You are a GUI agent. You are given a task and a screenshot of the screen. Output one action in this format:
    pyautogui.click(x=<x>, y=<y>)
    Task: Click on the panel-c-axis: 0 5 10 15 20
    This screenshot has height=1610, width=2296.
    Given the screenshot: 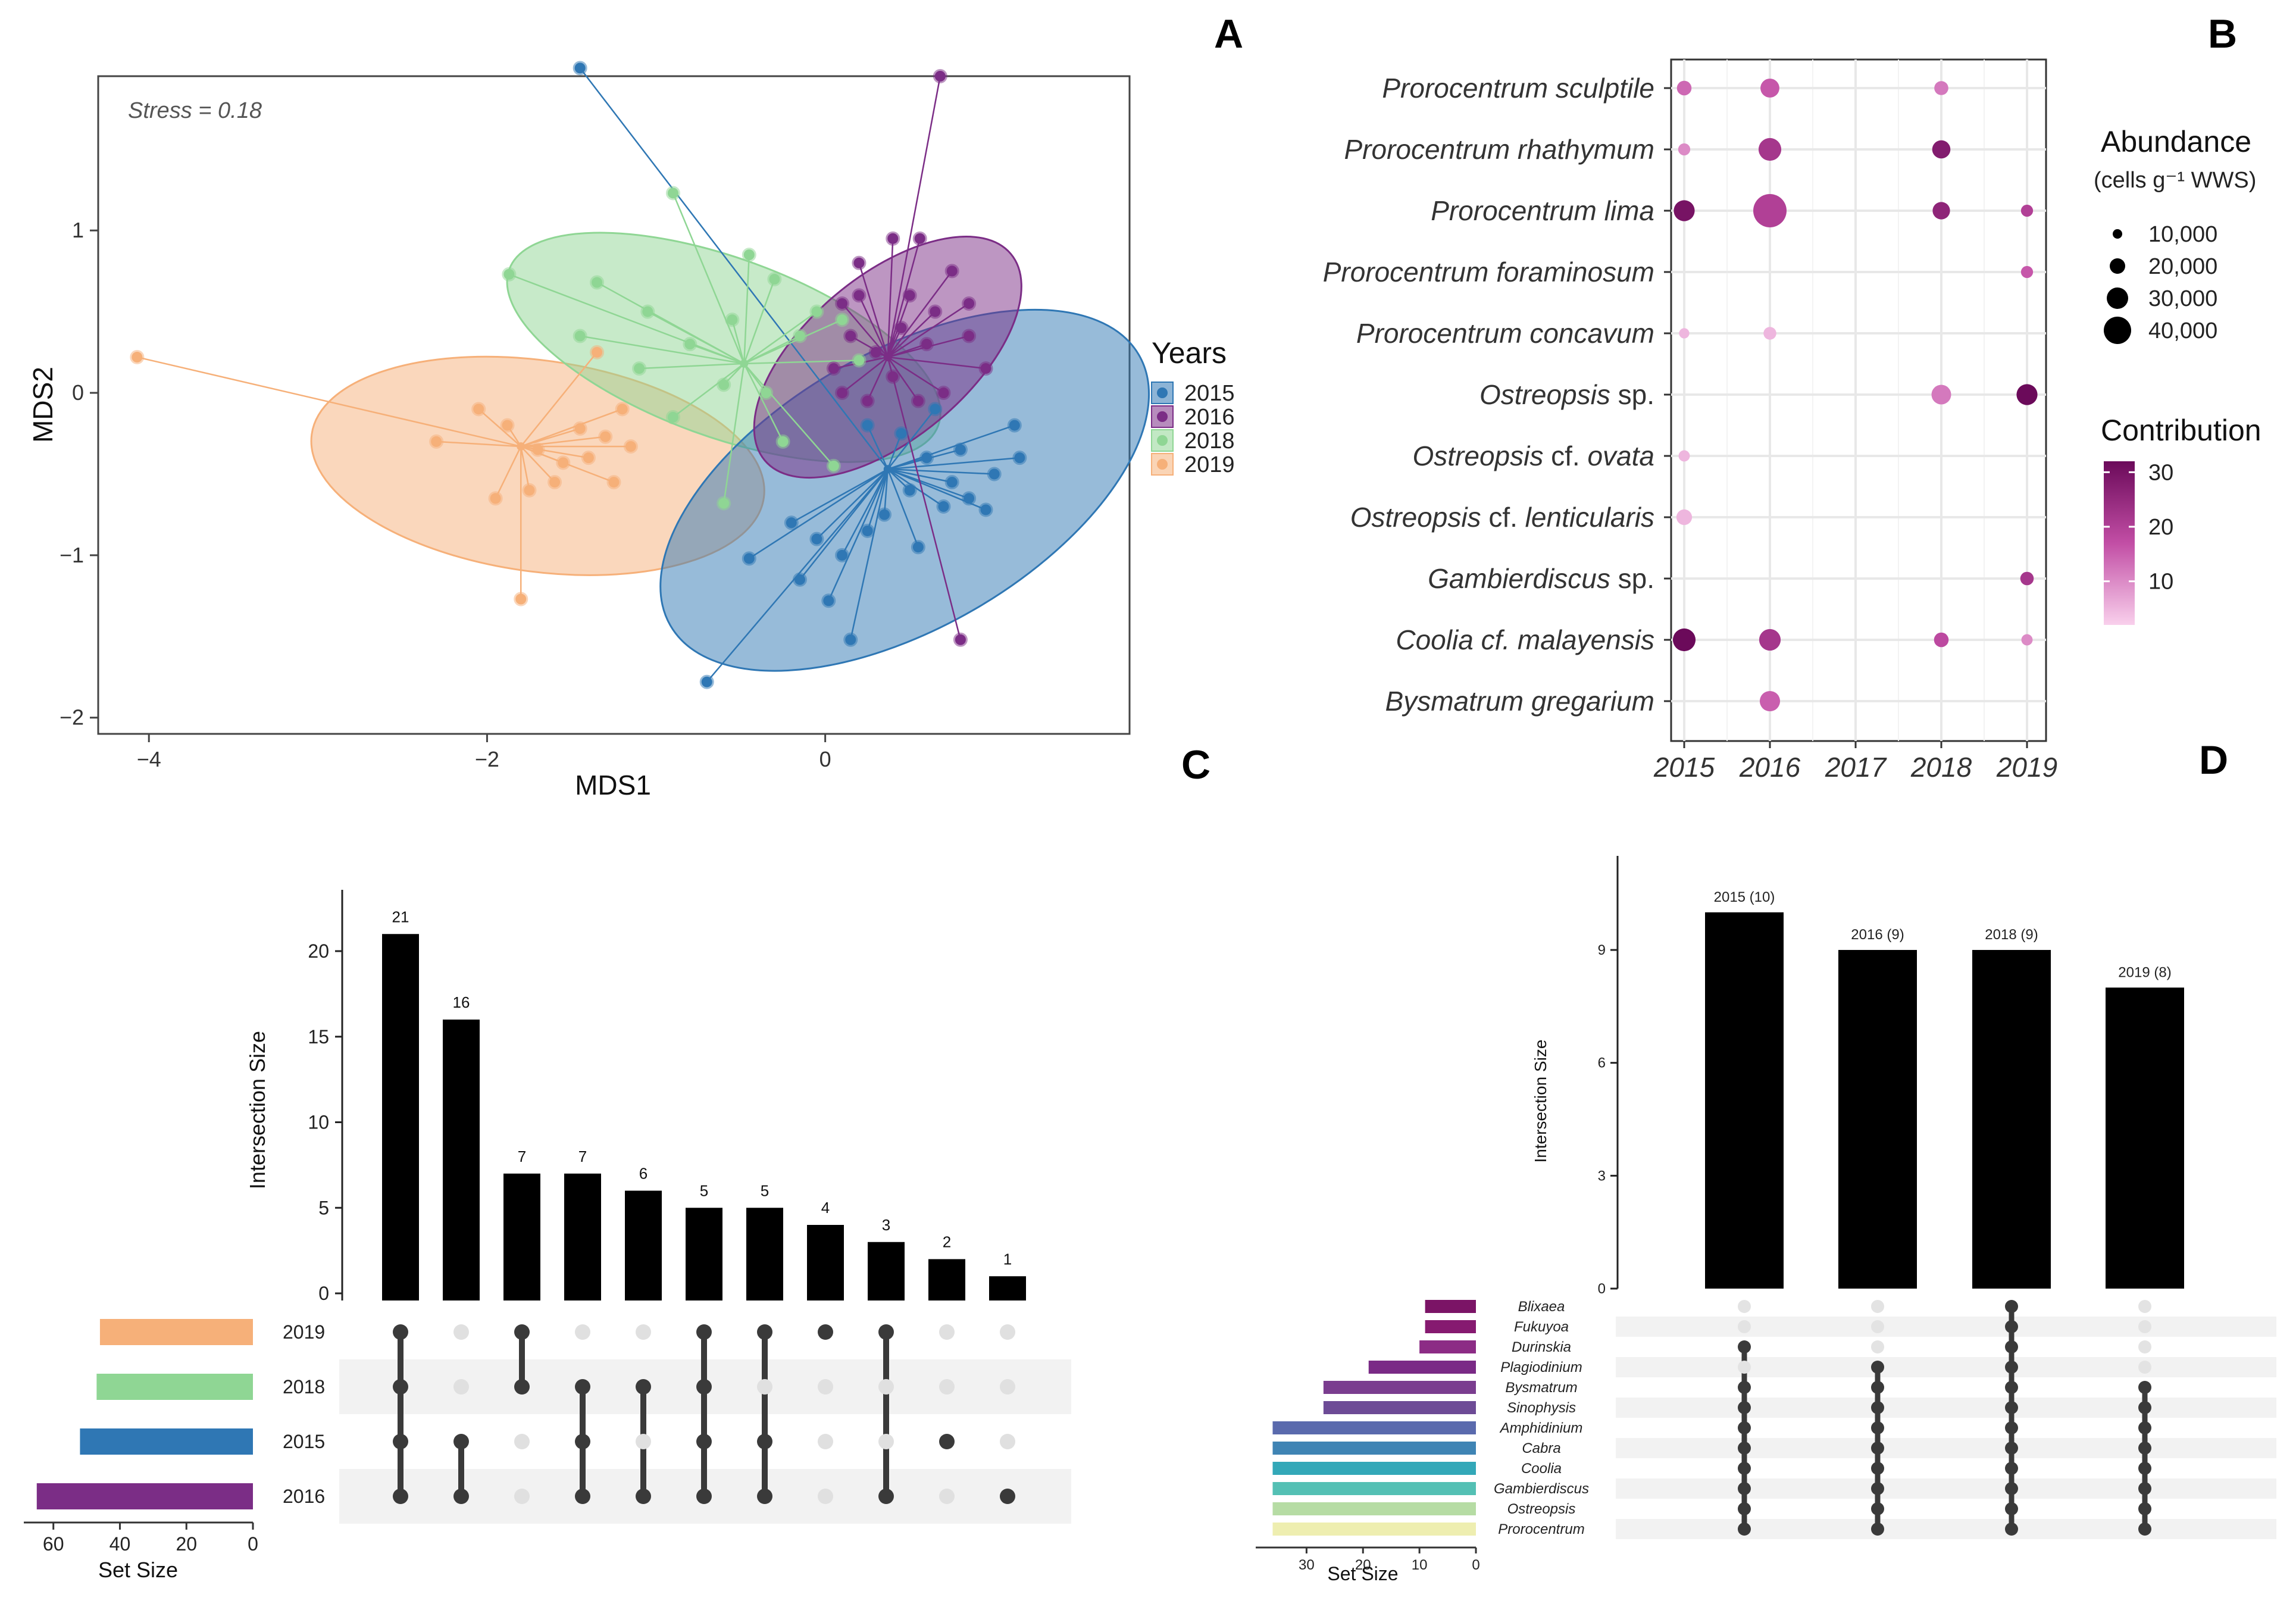 What is the action you would take?
    pyautogui.click(x=325, y=1097)
    